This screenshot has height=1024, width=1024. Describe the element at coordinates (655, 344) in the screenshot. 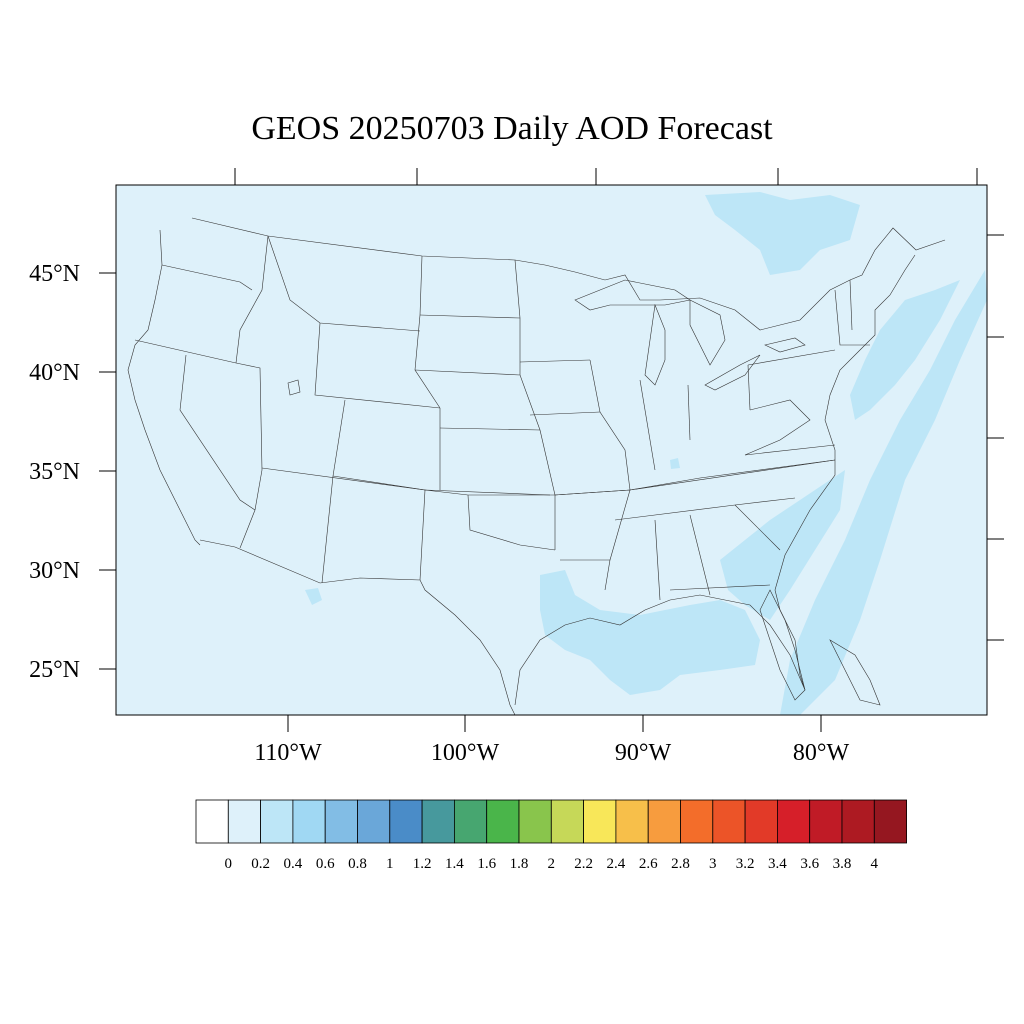

I see `lake-michigan` at that location.